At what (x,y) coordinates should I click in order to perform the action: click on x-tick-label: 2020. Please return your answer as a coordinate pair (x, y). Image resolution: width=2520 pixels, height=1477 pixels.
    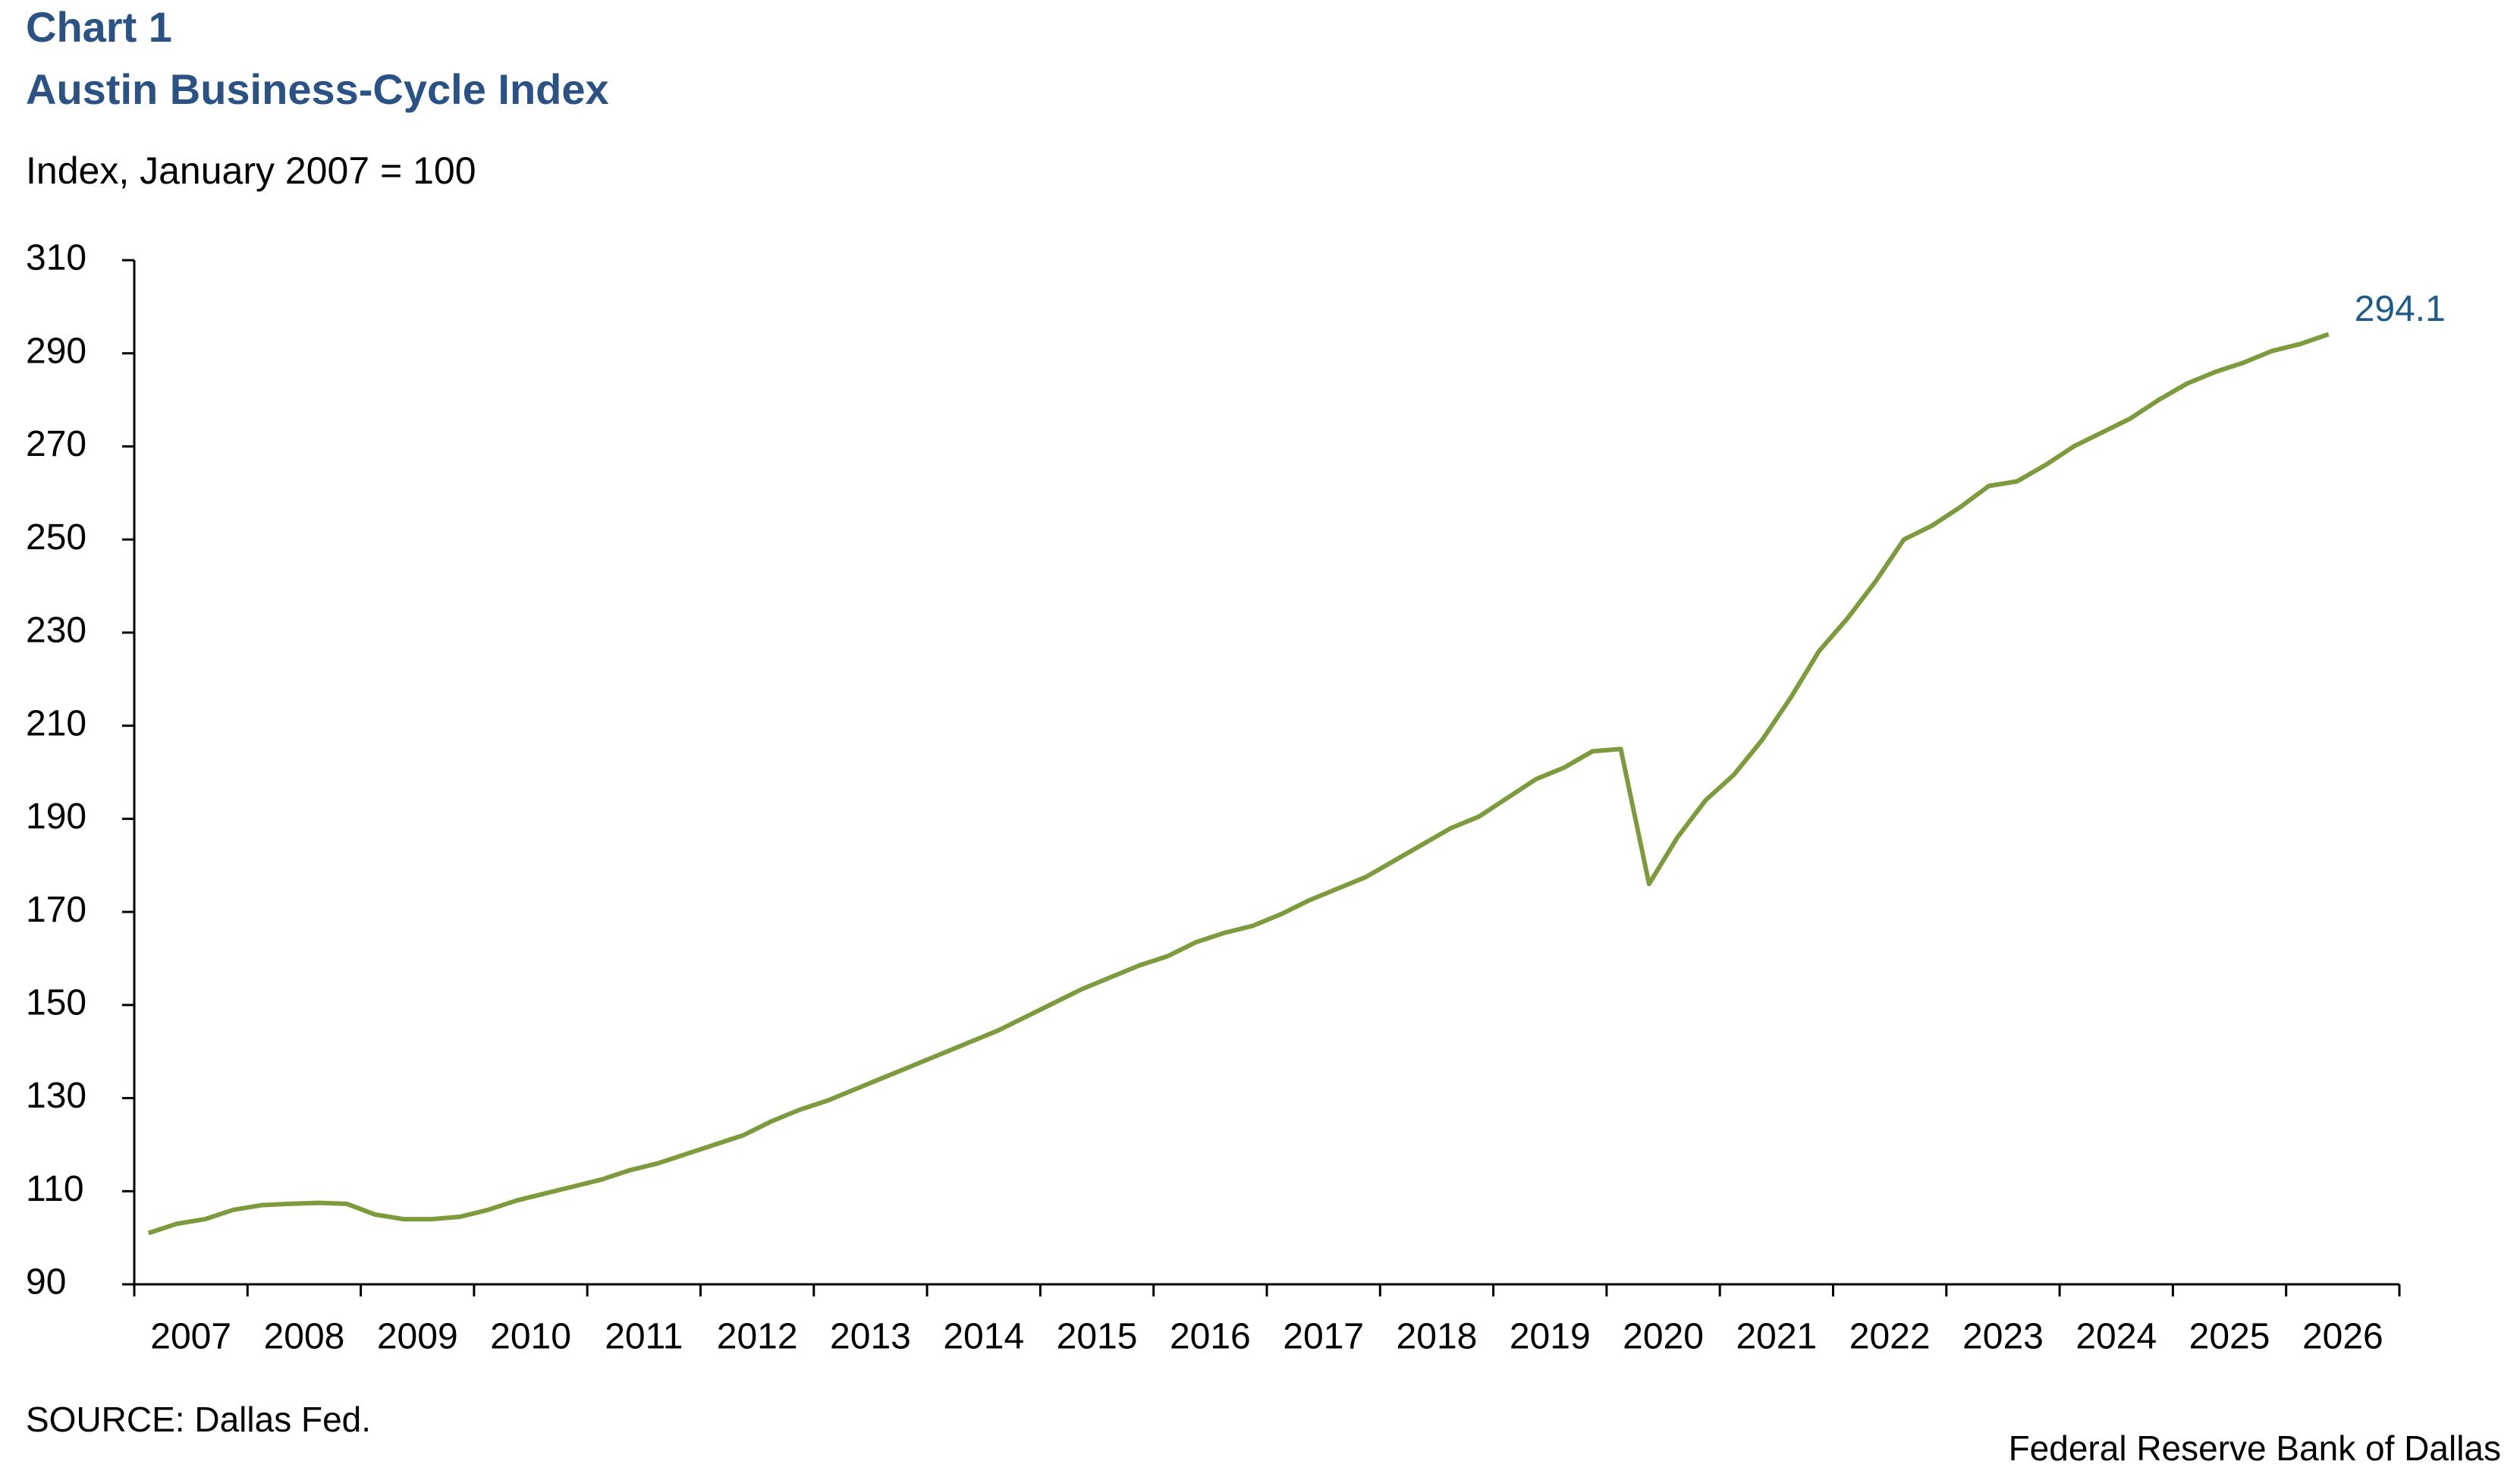
    Looking at the image, I should click on (1663, 1337).